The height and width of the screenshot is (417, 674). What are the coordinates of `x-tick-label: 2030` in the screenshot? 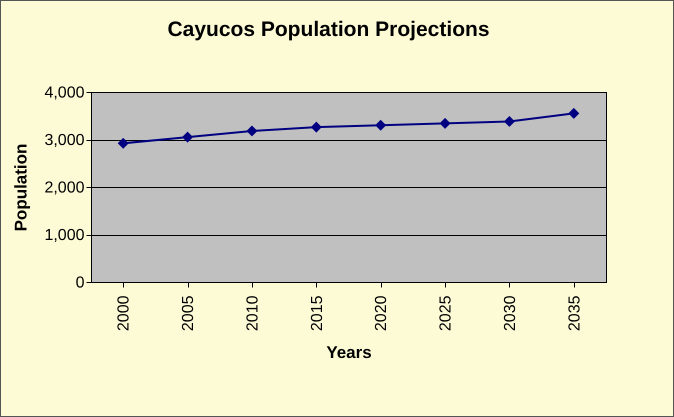 It's located at (510, 313).